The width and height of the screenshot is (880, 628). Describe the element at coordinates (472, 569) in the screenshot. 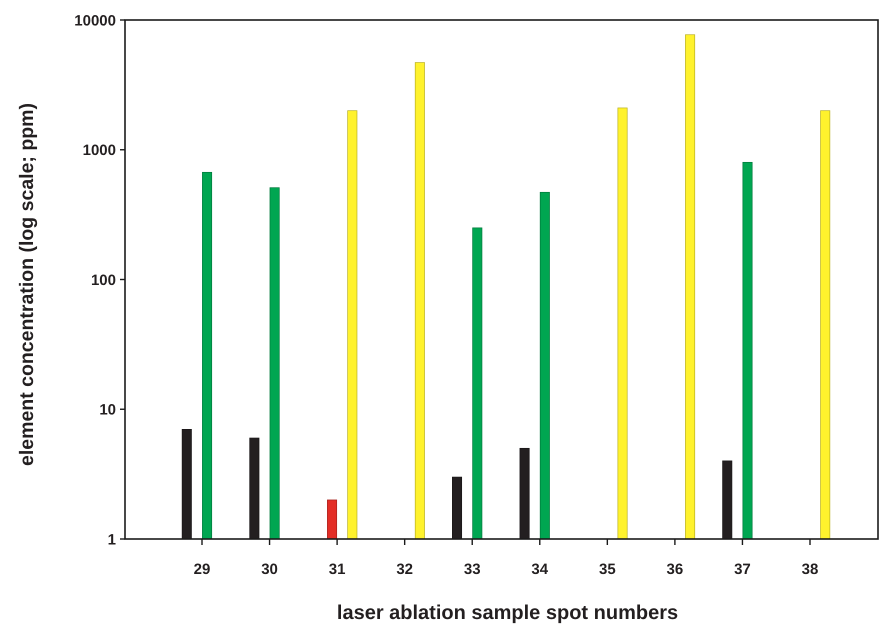

I see `x-tick-label: 33` at that location.